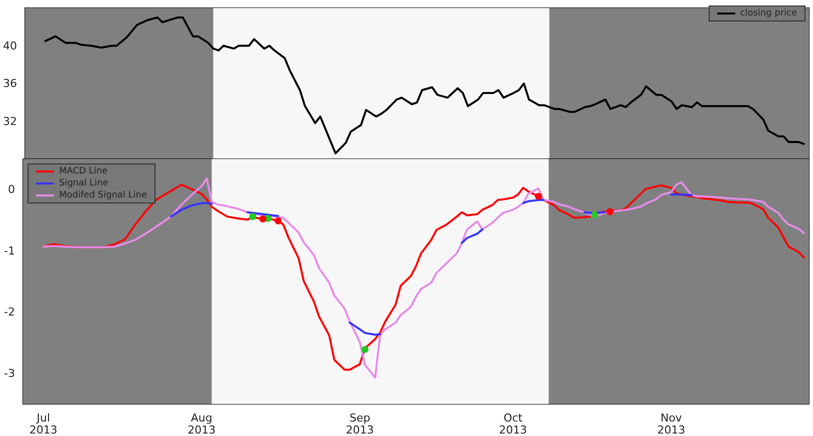 The height and width of the screenshot is (436, 813). Describe the element at coordinates (360, 424) in the screenshot. I see `x-tick-label: Sep 2013` at that location.